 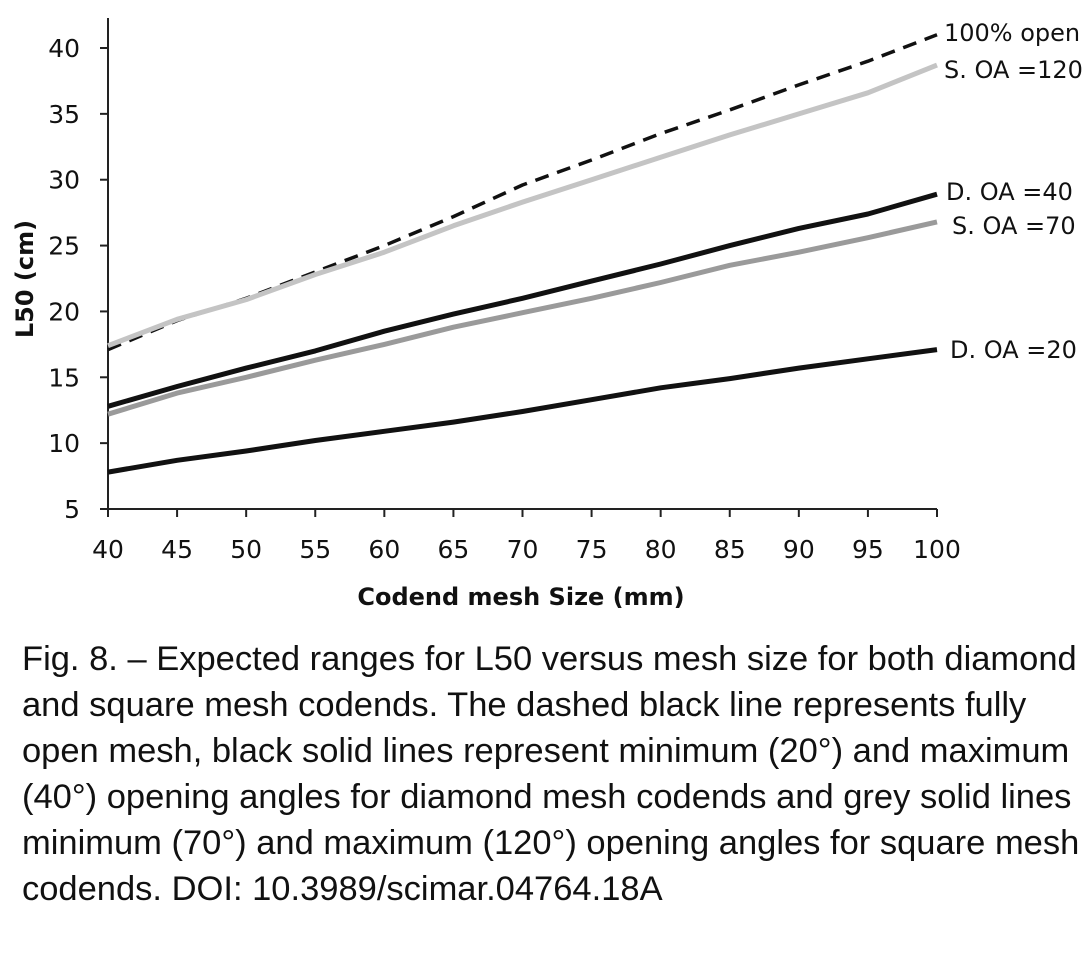 I want to click on x-axis-title: Codend mesh Size (mm), so click(x=520, y=597).